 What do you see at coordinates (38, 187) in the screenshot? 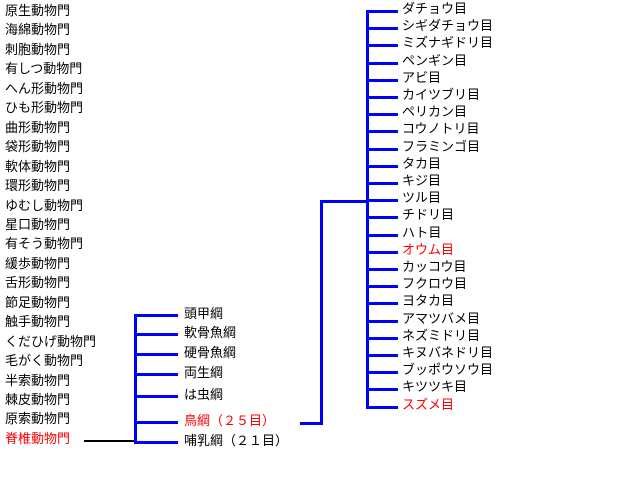
I see `phylum-label: 環形動物門` at bounding box center [38, 187].